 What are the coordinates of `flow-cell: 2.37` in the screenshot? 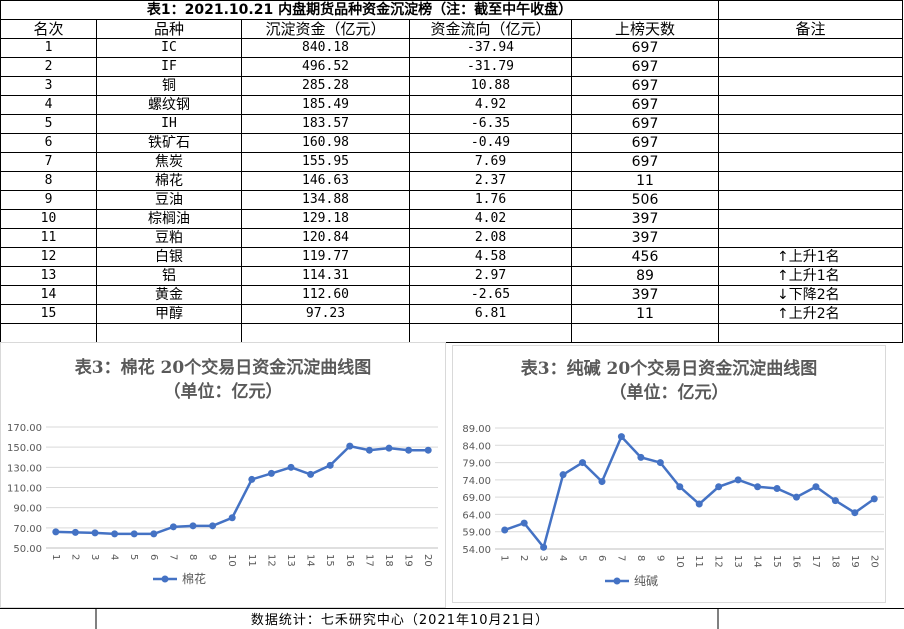 It's located at (490, 181).